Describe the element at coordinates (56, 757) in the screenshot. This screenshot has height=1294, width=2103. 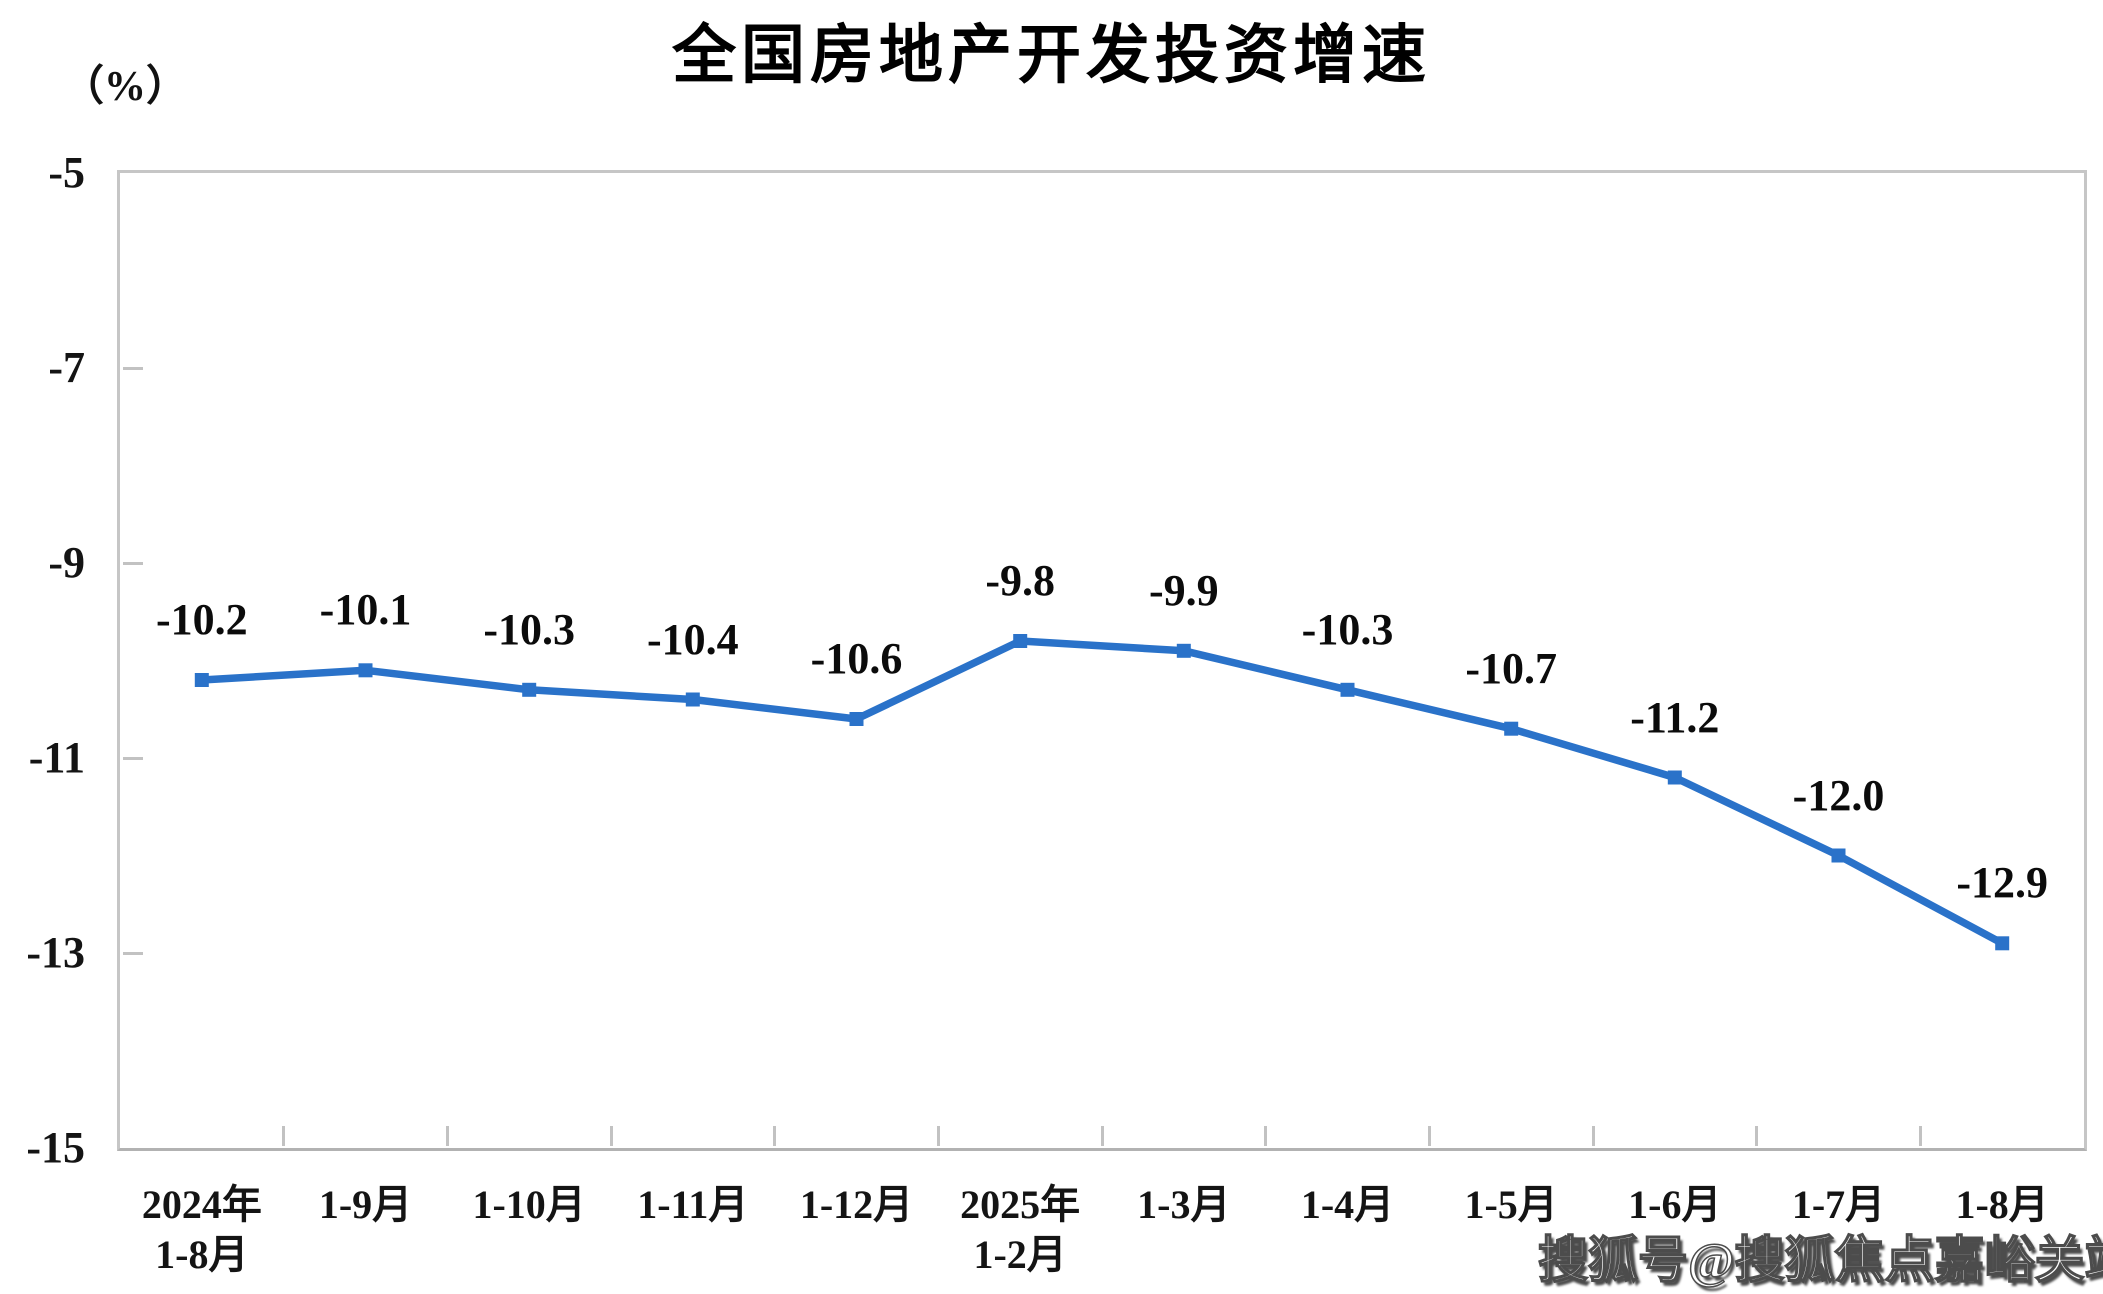
I see `y-axis-tick-label: -11` at that location.